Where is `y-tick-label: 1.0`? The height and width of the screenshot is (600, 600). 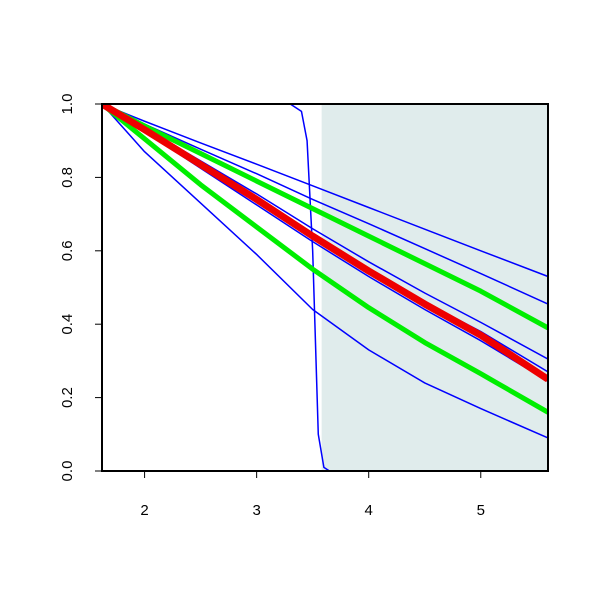
y-tick-label: 1.0 is located at coordinates (67, 104).